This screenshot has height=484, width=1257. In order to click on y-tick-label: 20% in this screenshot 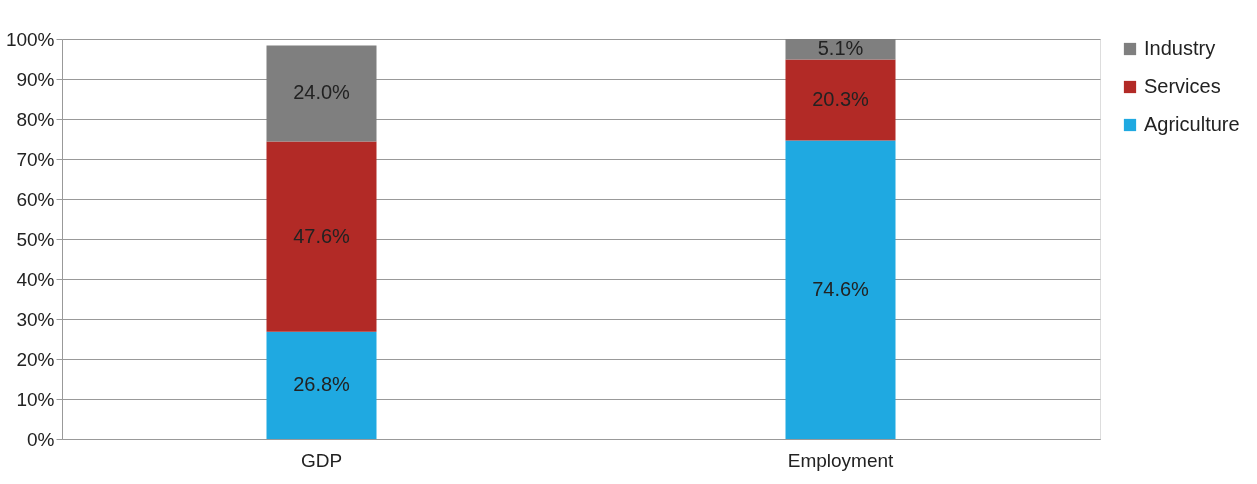, I will do `click(35, 359)`.